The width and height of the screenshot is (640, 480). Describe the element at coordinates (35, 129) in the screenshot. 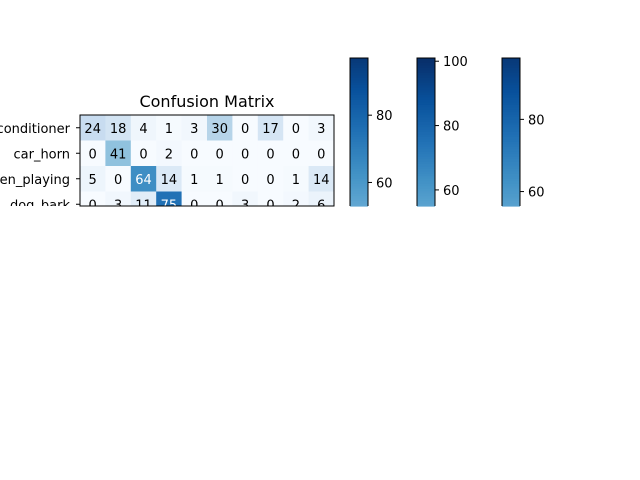

I see `row-label: air_conditioner` at that location.